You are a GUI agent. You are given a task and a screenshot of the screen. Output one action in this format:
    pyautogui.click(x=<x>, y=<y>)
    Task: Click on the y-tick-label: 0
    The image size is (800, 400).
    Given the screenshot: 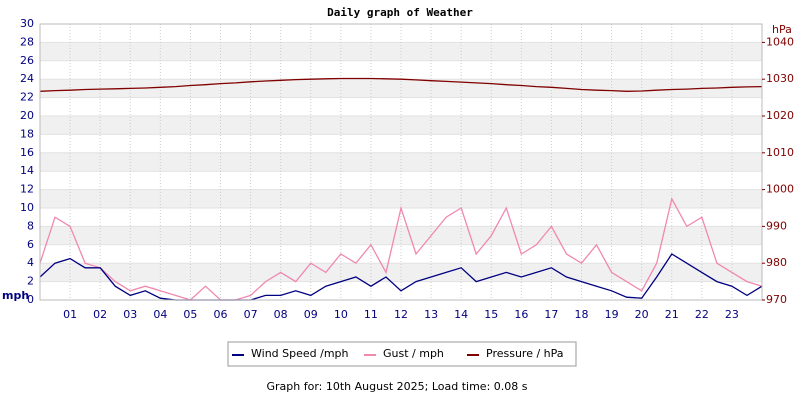 What is the action you would take?
    pyautogui.click(x=30, y=299)
    